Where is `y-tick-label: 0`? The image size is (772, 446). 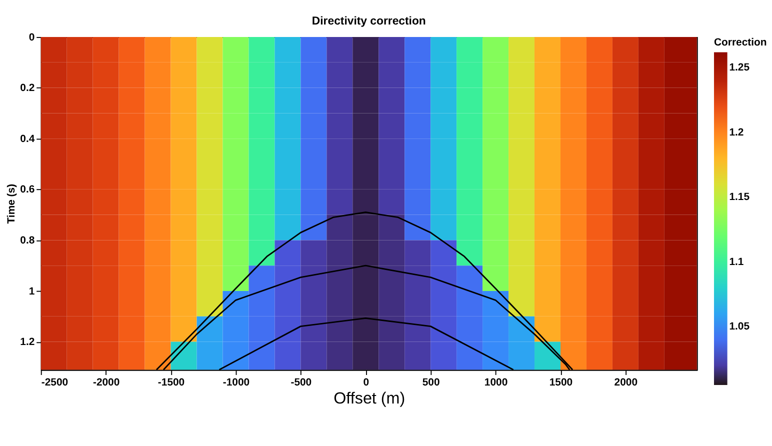
y-tick-label: 0 is located at coordinates (31, 38).